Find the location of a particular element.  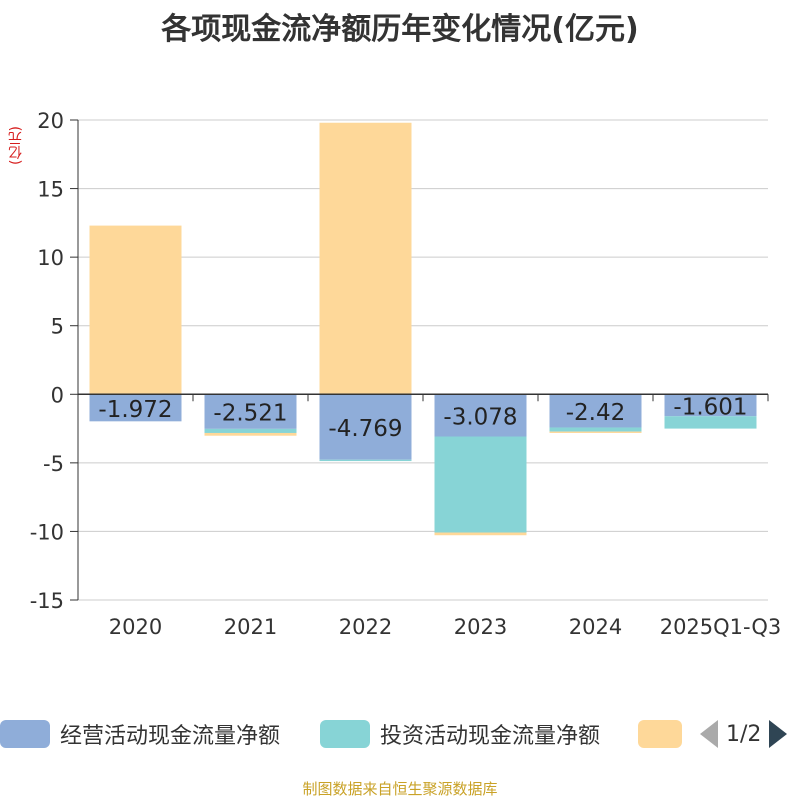

data-label: -2.521 is located at coordinates (250, 414).